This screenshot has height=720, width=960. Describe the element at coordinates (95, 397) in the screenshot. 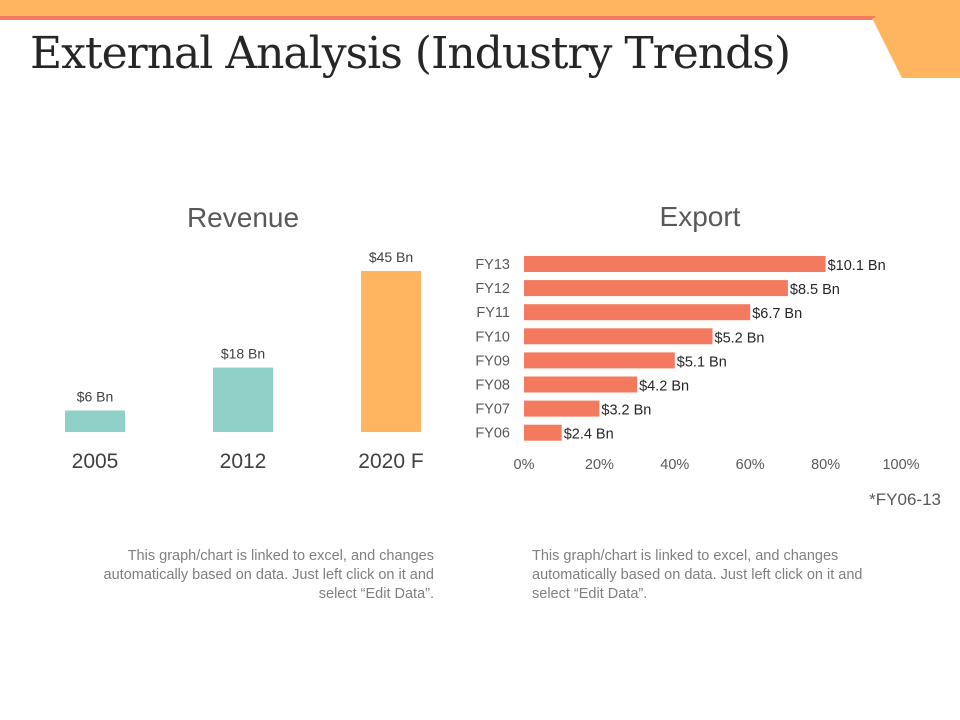

I see `revenue-data-label: $6 Bn` at that location.